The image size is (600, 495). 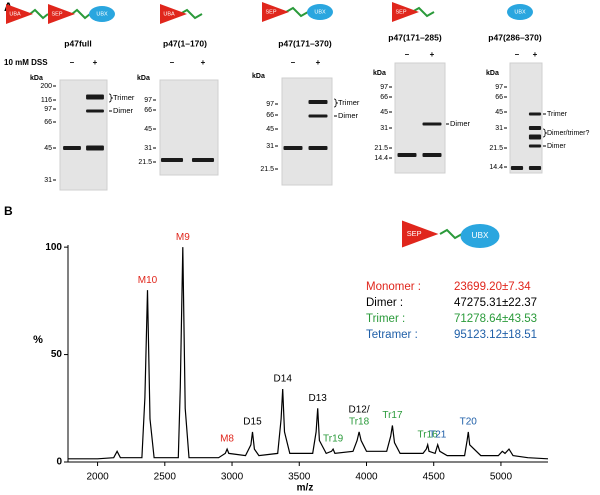 What do you see at coordinates (393, 287) in the screenshot?
I see `mass-name: Monomer :` at bounding box center [393, 287].